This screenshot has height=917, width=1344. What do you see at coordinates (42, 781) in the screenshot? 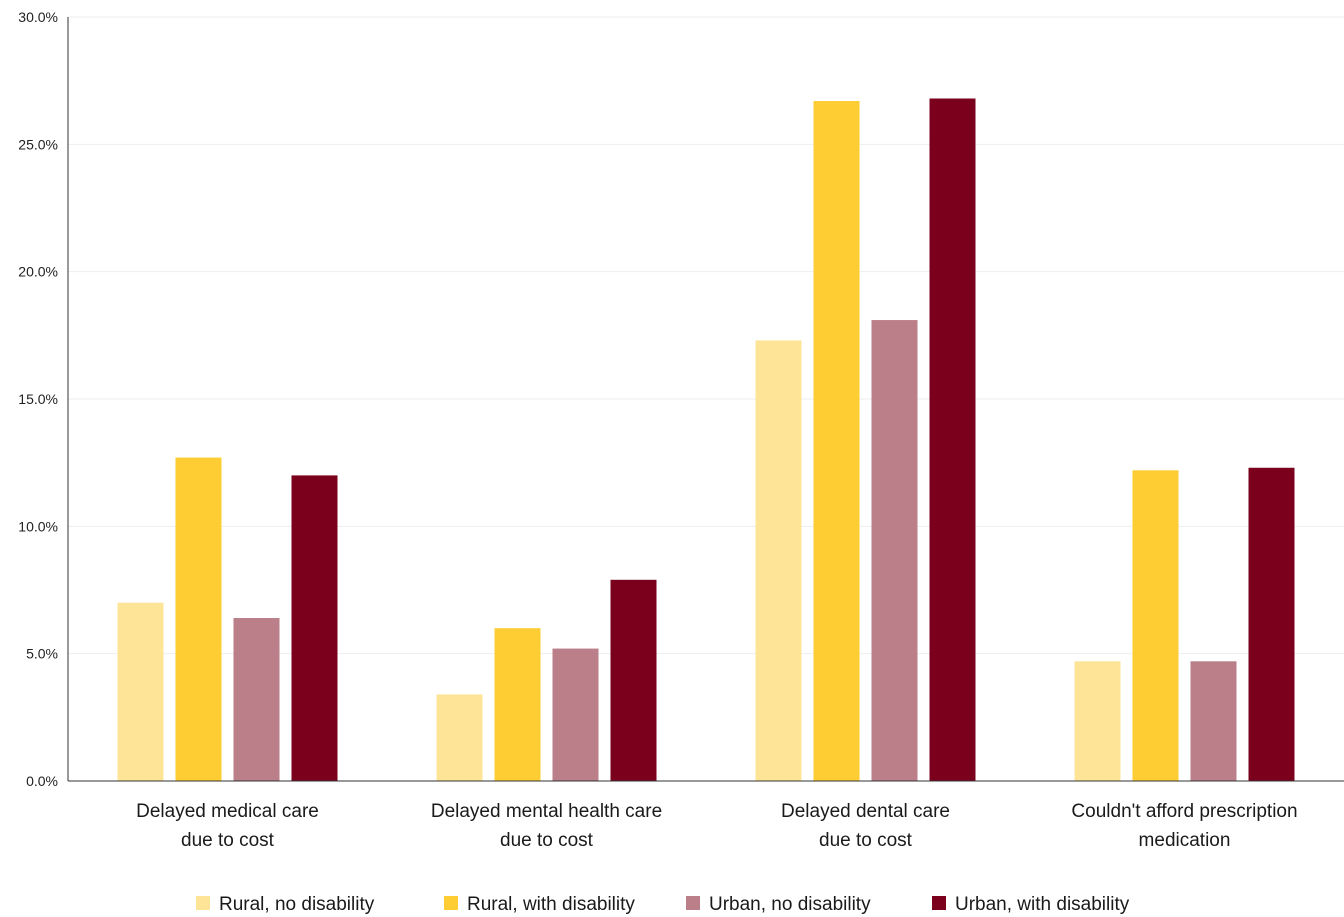
I see `y-tick-label: 0.0%` at bounding box center [42, 781].